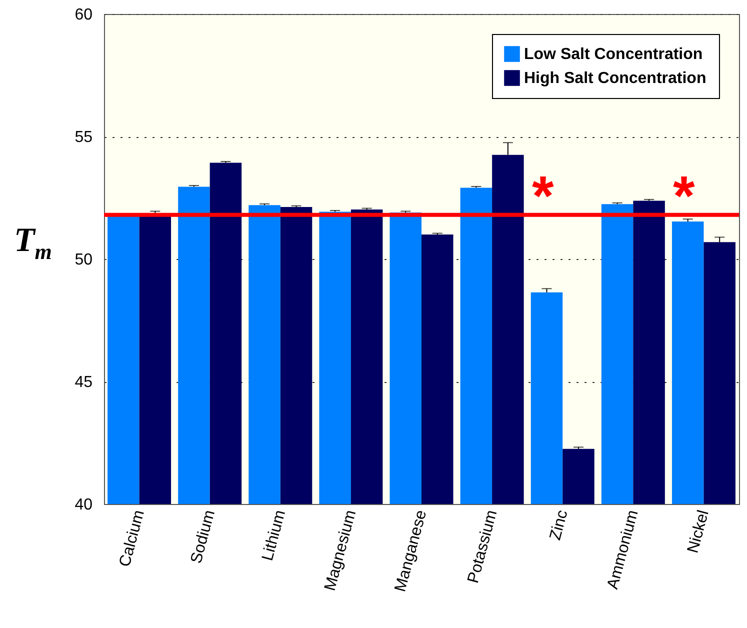 Image resolution: width=747 pixels, height=628 pixels. Describe the element at coordinates (83, 137) in the screenshot. I see `y-tick-label: 55` at that location.